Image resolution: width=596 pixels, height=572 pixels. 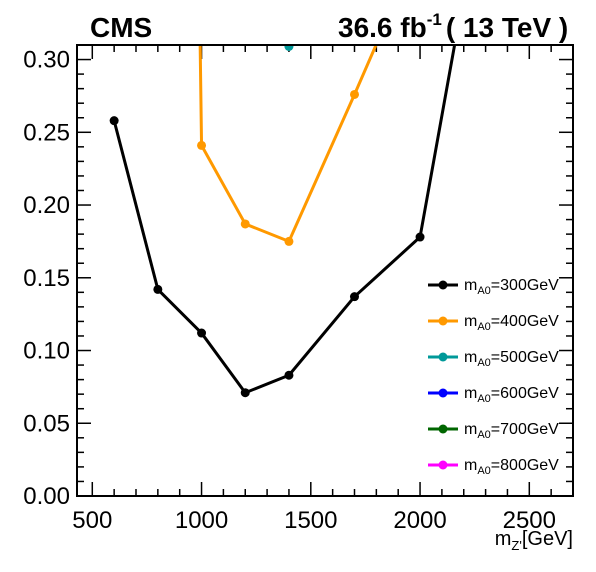 What do you see at coordinates (46, 496) in the screenshot?
I see `y-tick-label: 0.00` at bounding box center [46, 496].